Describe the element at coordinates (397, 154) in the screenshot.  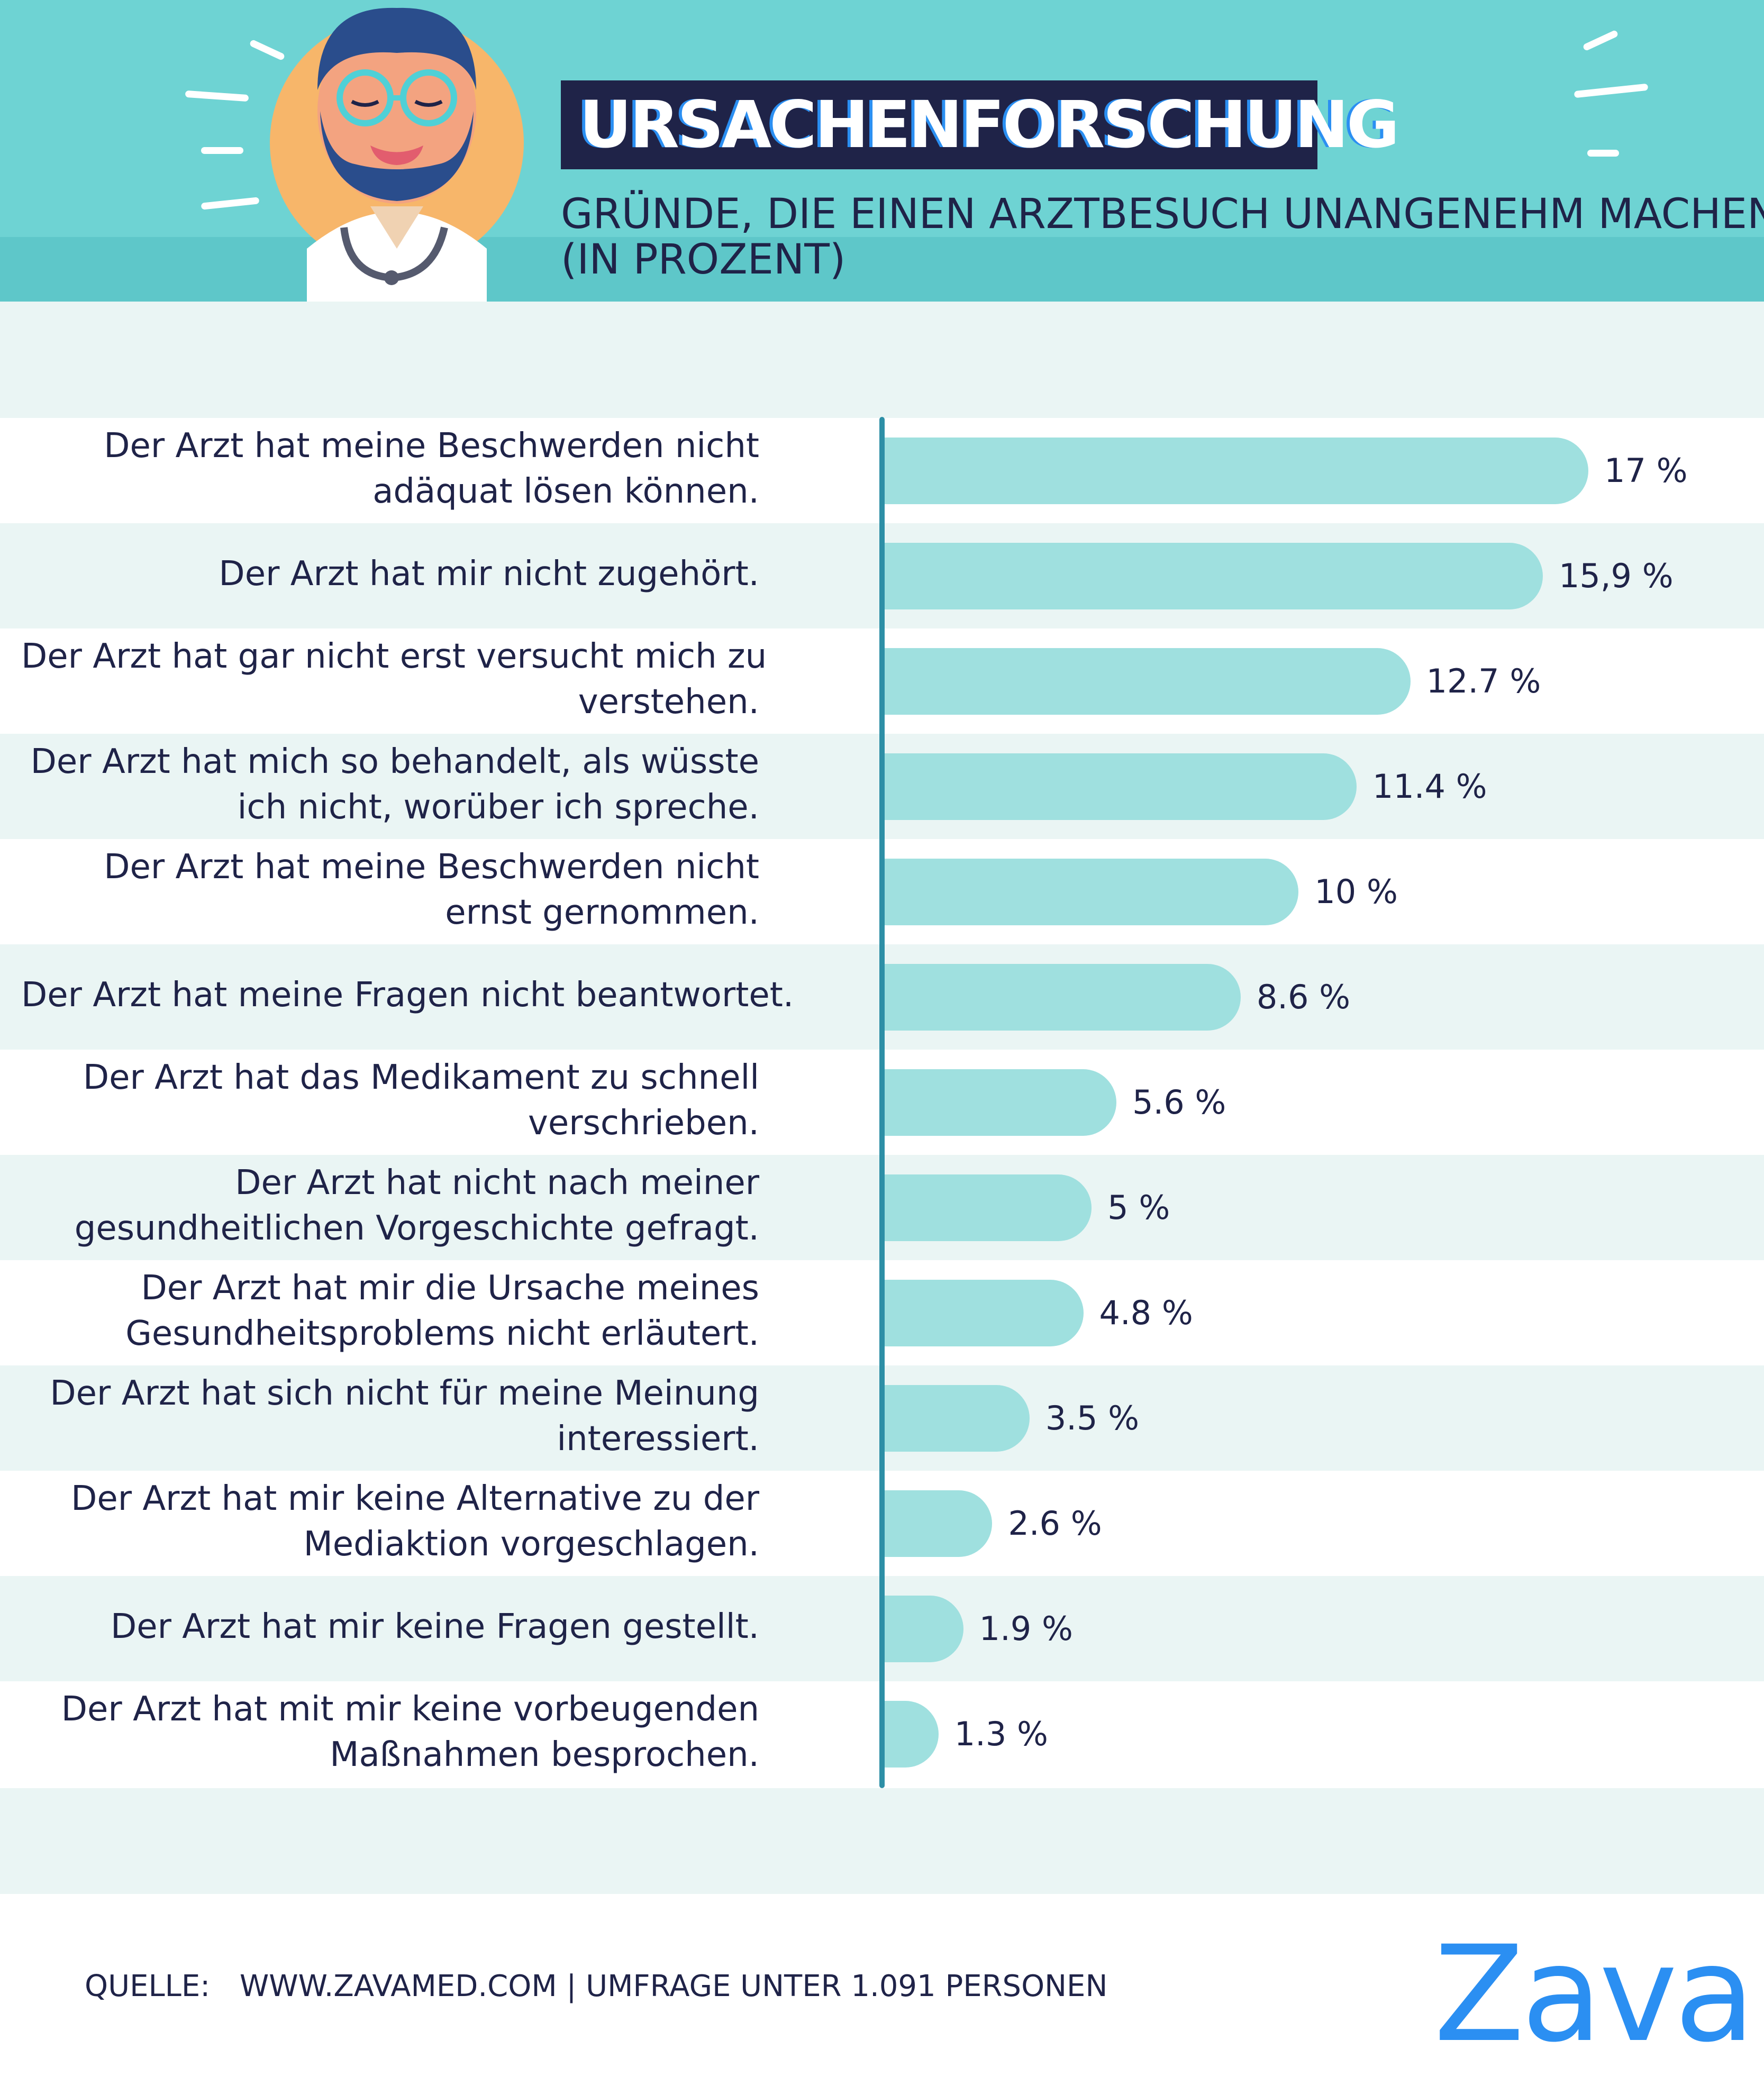
I see `doctor-avatar-icon` at that location.